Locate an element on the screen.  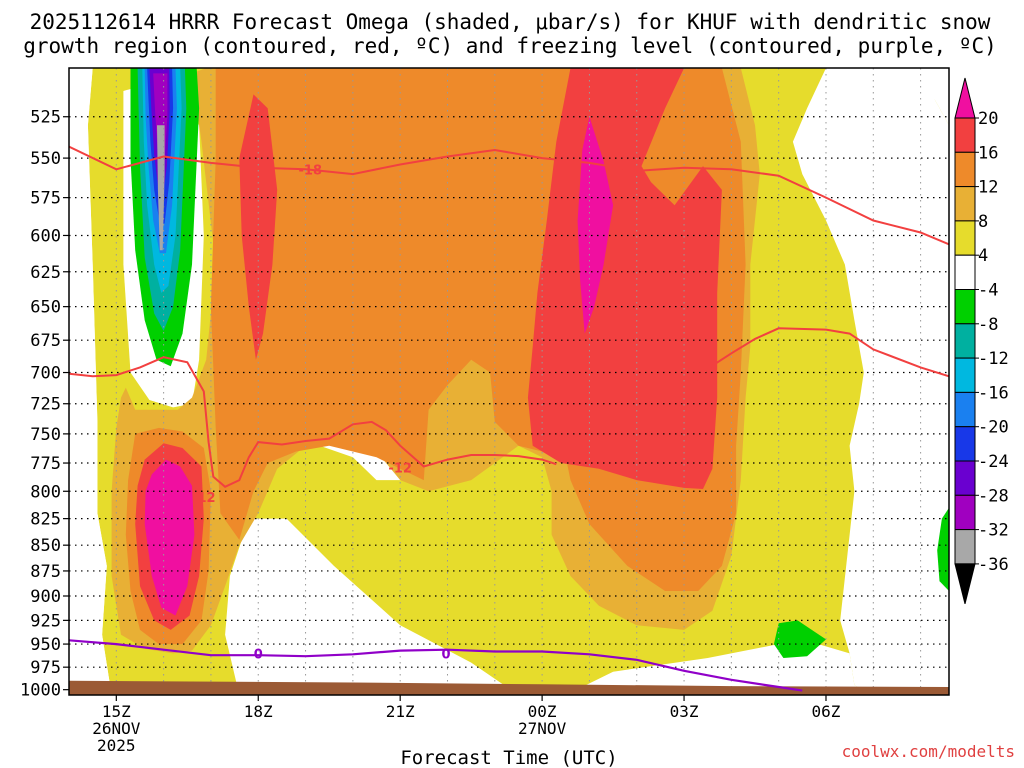
freezing-label-0b: 0 is located at coordinates (446, 654).